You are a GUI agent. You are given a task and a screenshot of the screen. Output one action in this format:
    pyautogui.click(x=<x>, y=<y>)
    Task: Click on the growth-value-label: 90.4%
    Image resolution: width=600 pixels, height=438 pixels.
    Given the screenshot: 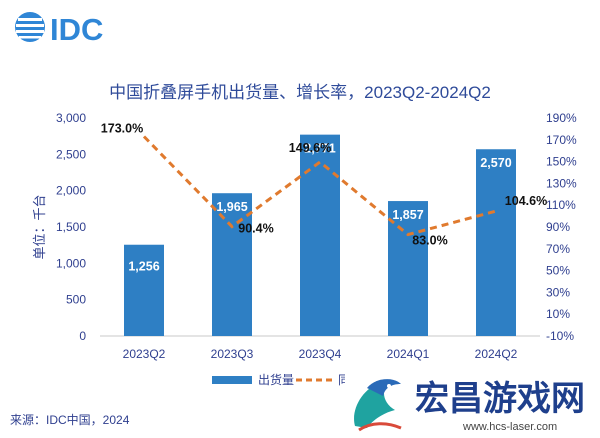 What is the action you would take?
    pyautogui.click(x=255, y=229)
    